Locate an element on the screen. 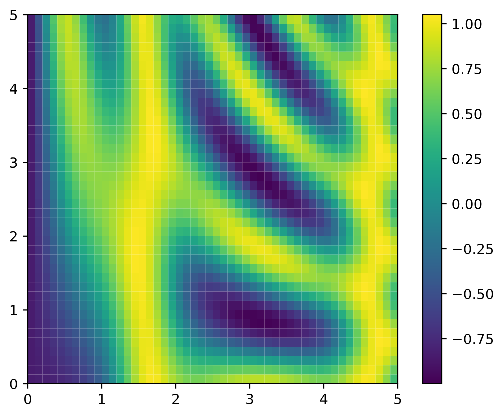 The image size is (503, 418). x-tick-label: 5 is located at coordinates (398, 399).